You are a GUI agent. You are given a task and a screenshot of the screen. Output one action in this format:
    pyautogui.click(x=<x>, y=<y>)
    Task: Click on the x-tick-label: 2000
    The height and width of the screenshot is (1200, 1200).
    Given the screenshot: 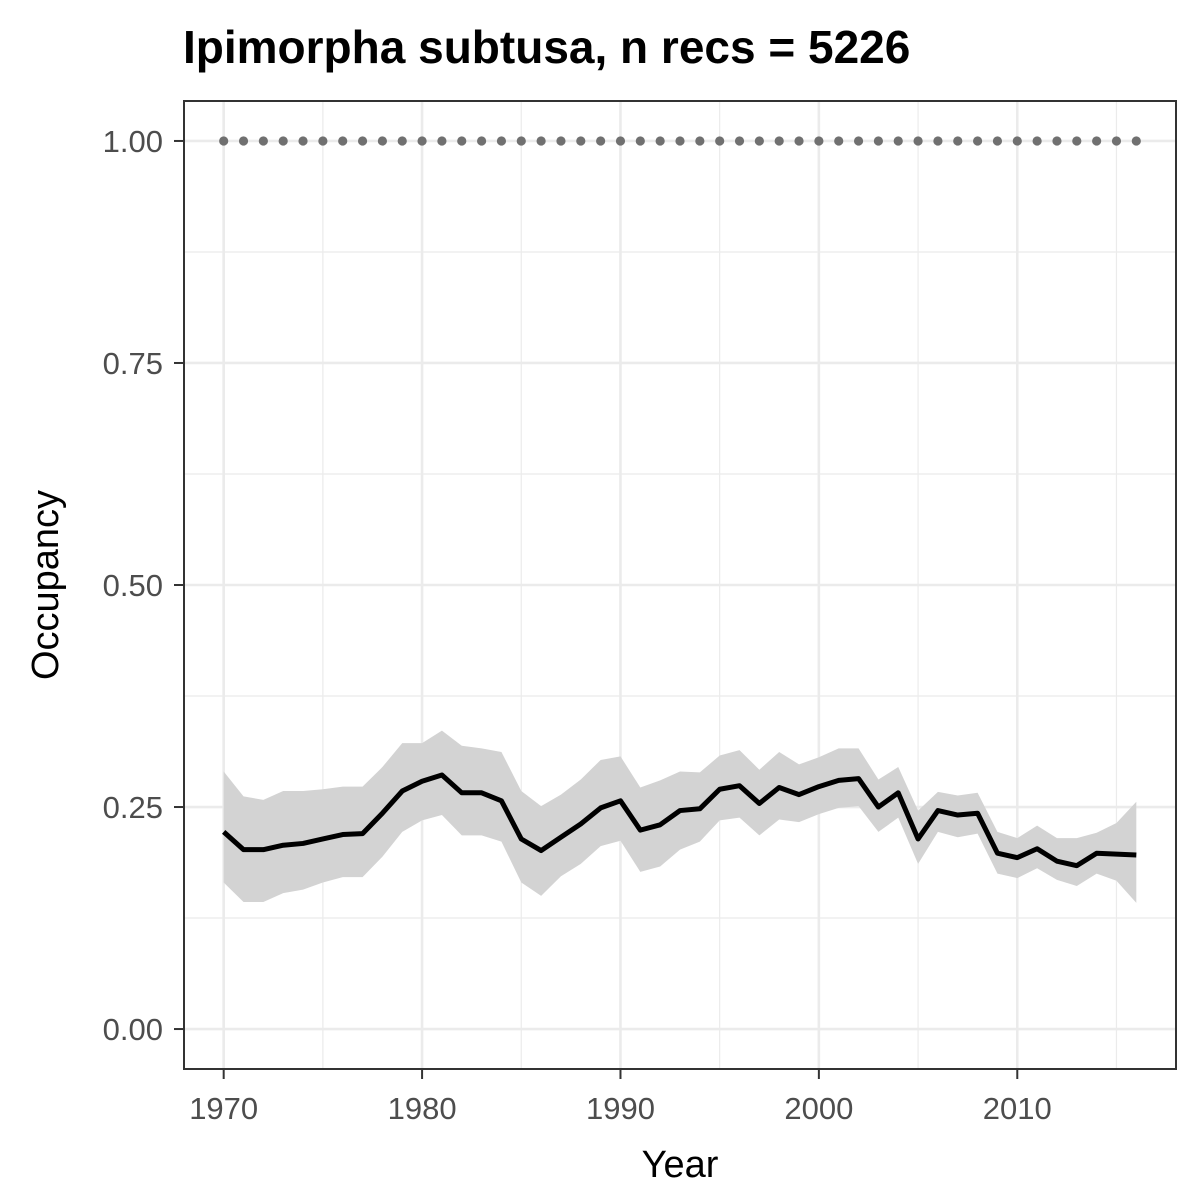 What is the action you would take?
    pyautogui.click(x=818, y=1108)
    